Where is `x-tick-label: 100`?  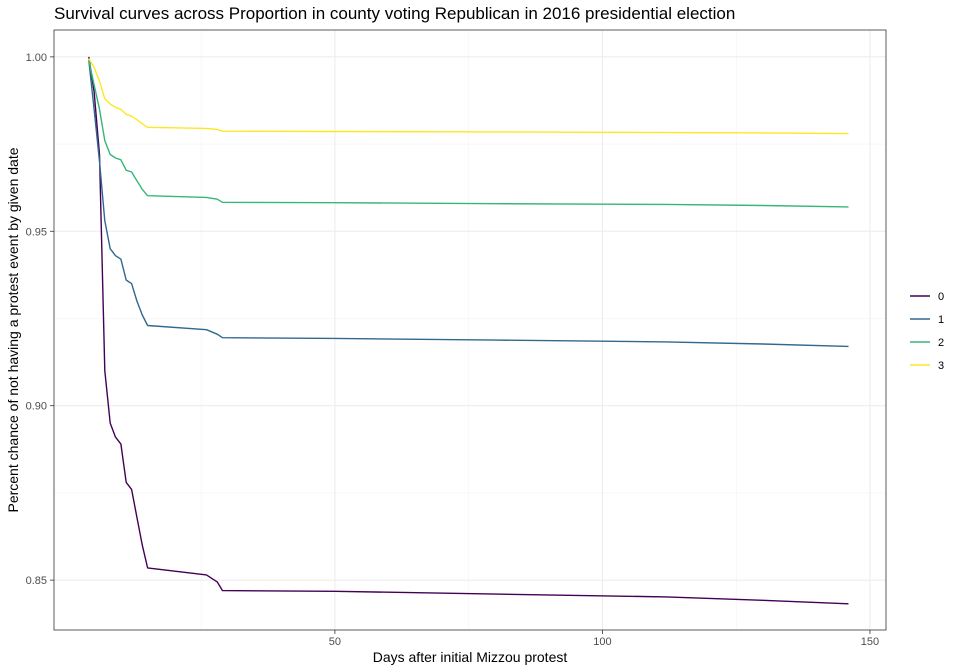
x-tick-label: 100 is located at coordinates (602, 642).